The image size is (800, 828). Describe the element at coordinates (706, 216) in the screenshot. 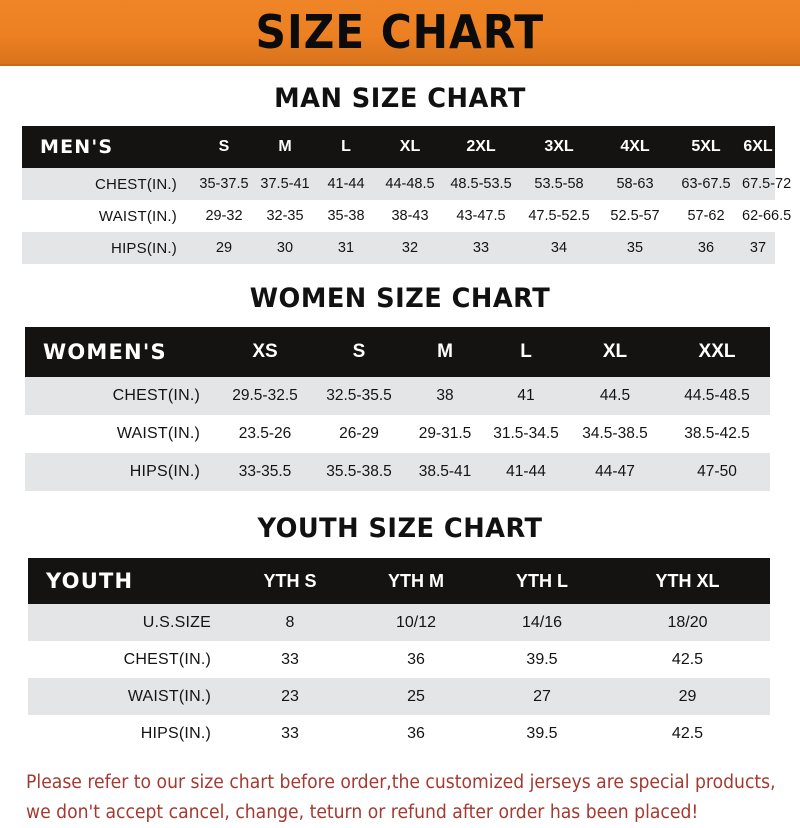

I see `man-cell-1-7: 57-62` at that location.